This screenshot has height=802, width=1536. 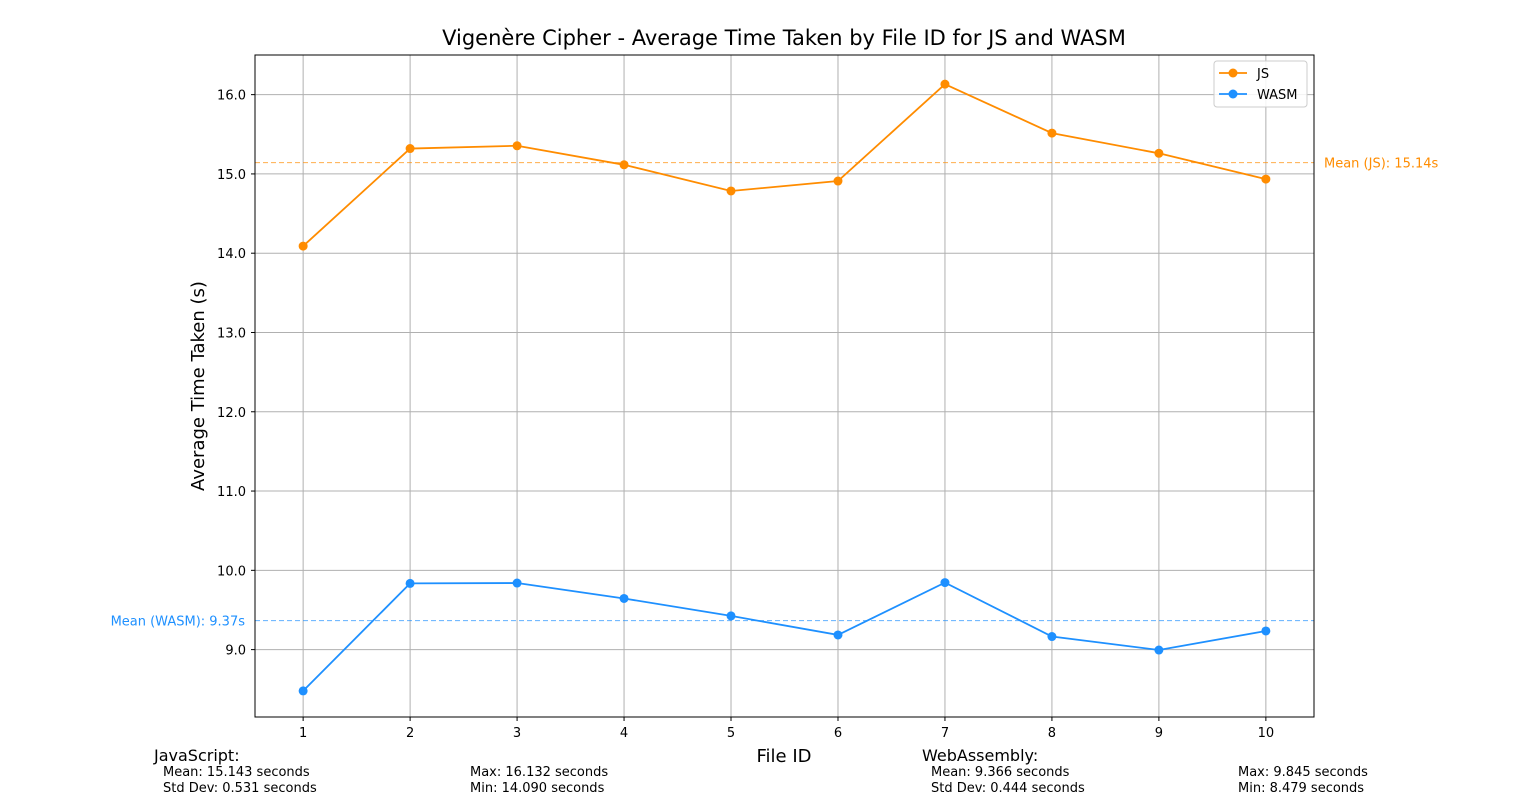 What do you see at coordinates (537, 788) in the screenshot?
I see `js-stats-min: Min: 14.090 seconds` at bounding box center [537, 788].